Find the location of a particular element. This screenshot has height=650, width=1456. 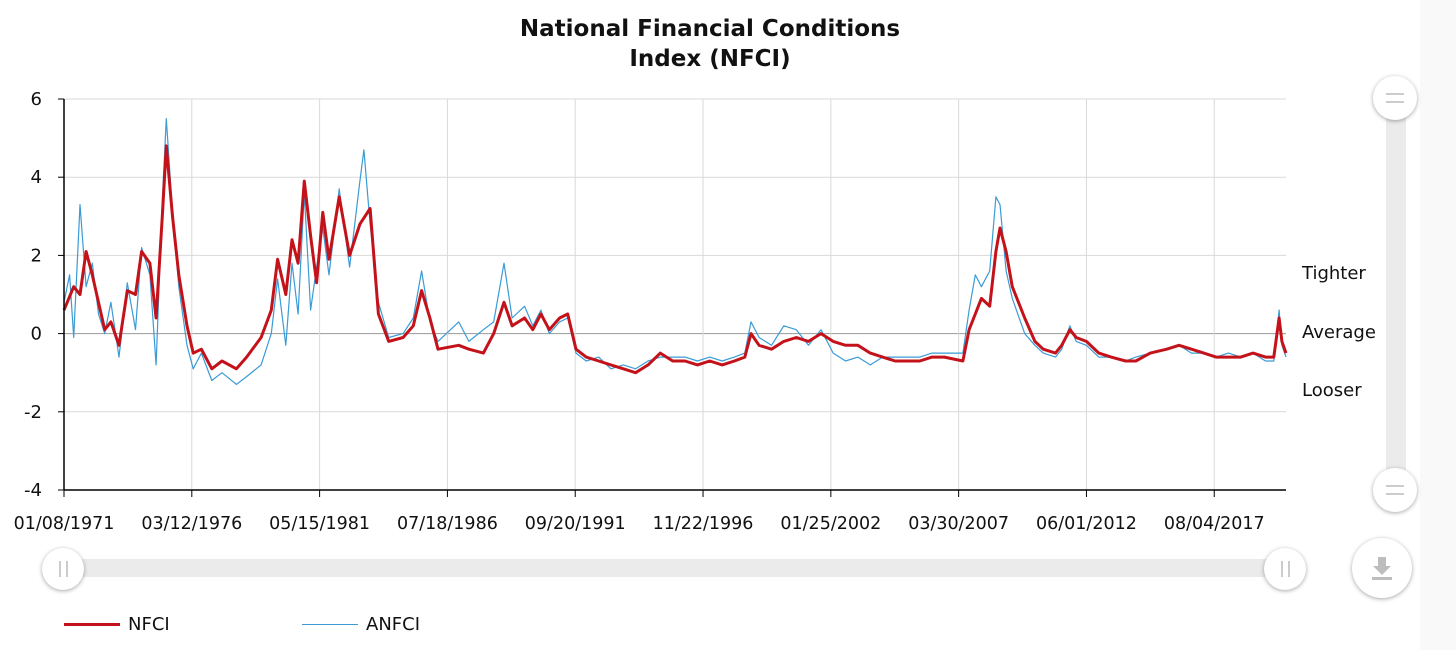

legend-label-anfci: ANFCI is located at coordinates (393, 624).